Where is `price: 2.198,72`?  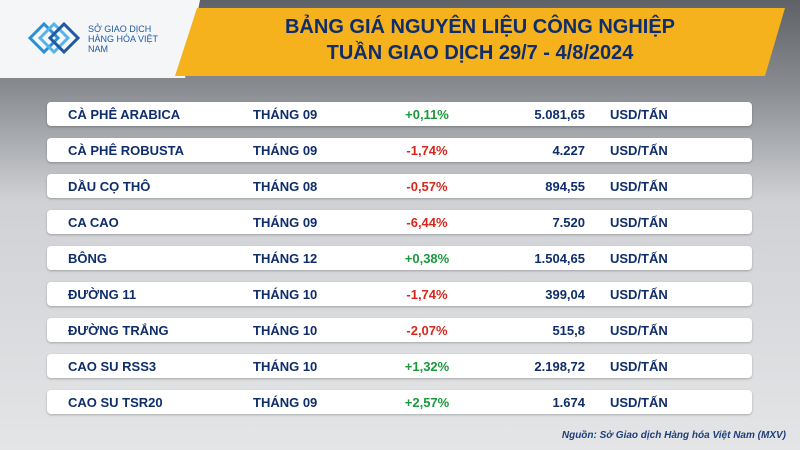
price: 2.198,72 is located at coordinates (559, 366).